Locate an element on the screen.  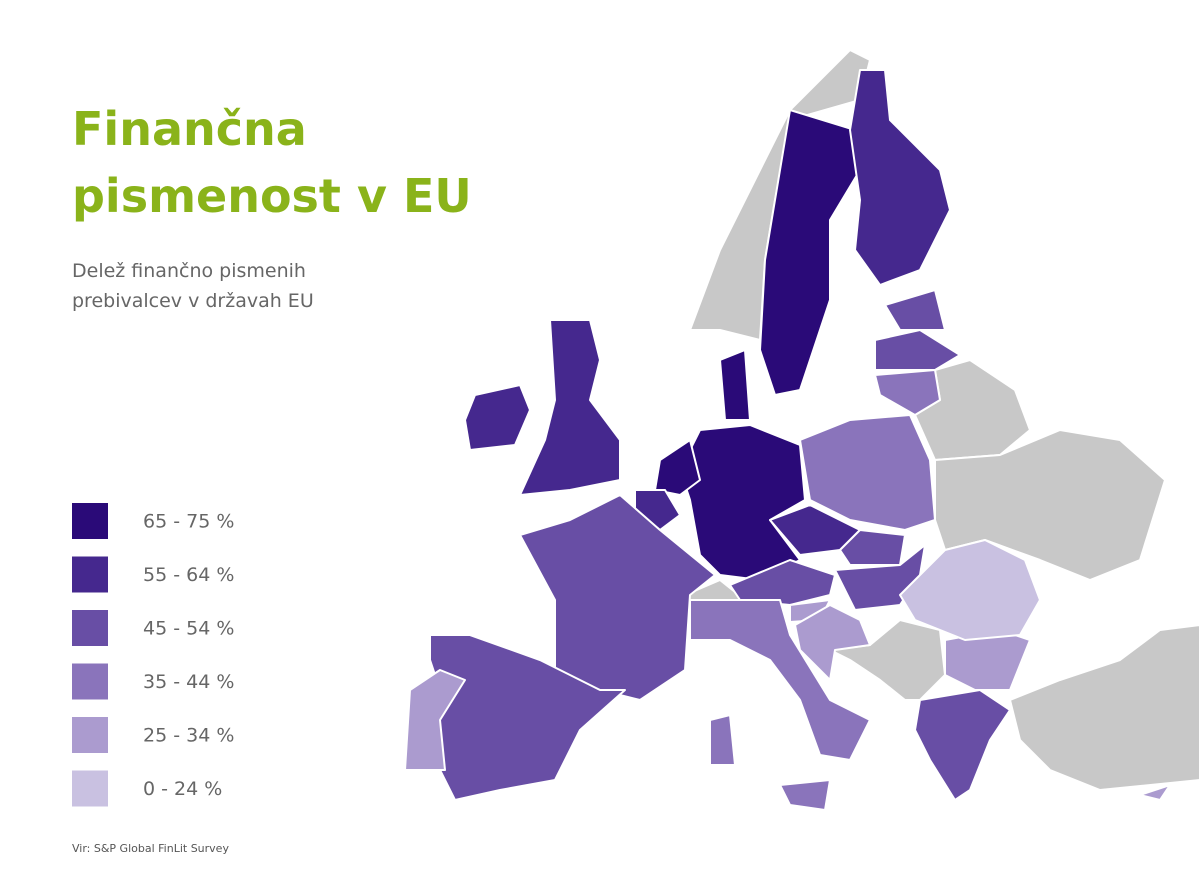
title: pismenost v EU is located at coordinates (272, 196).